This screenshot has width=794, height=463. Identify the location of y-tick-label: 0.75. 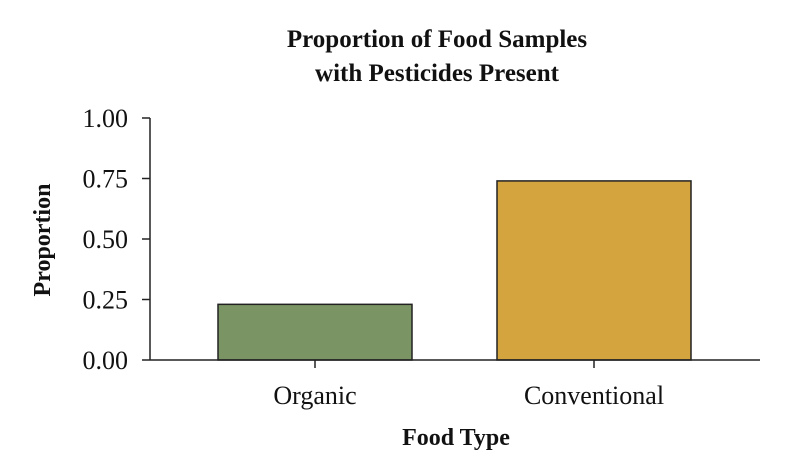
(106, 179).